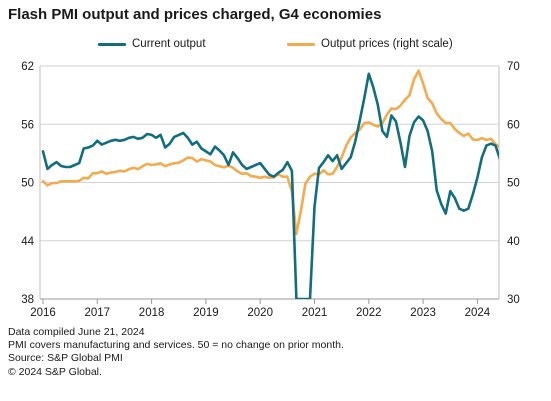  I want to click on legend-item-current-output: Current output, so click(152, 44).